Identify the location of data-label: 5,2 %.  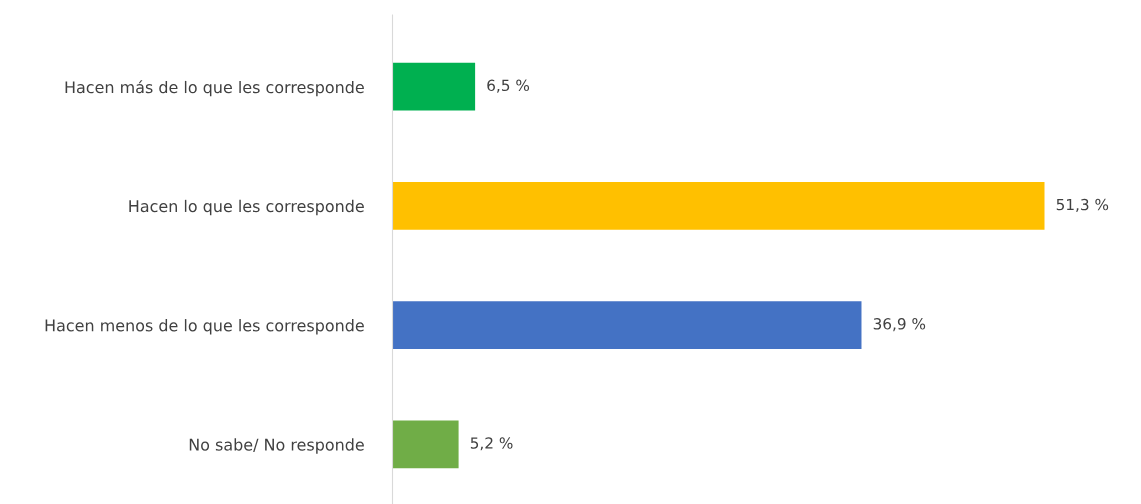
(491, 444).